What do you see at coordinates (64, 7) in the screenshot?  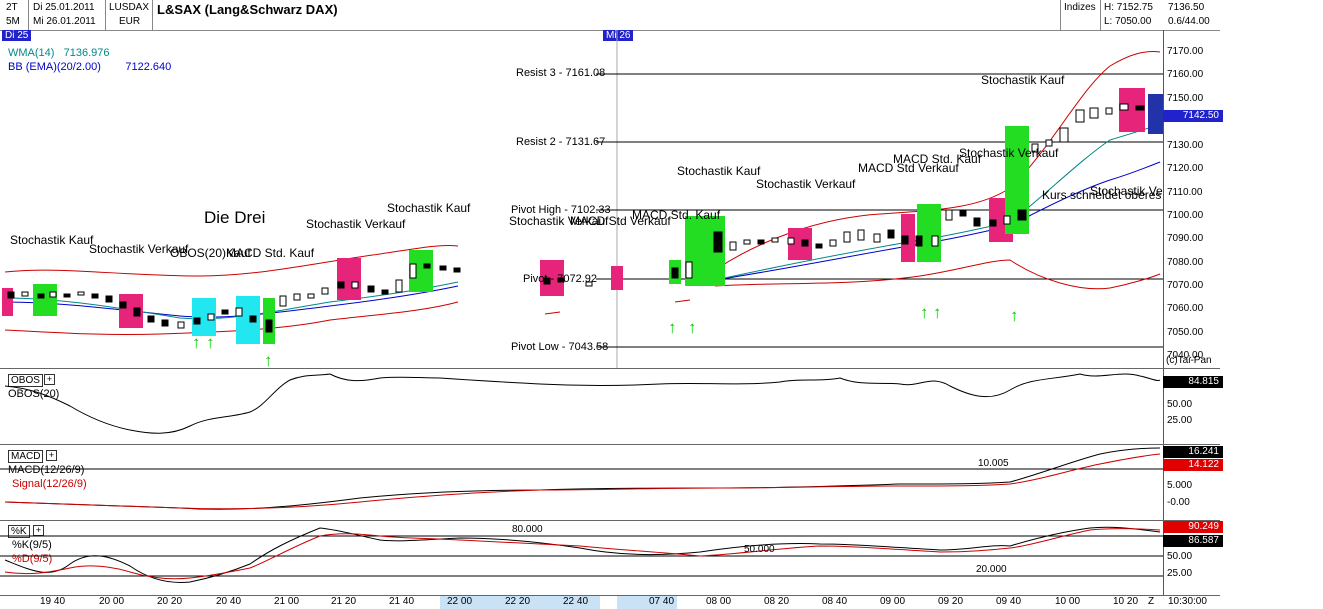 I see `date-range-1: Di 25.01.2011` at bounding box center [64, 7].